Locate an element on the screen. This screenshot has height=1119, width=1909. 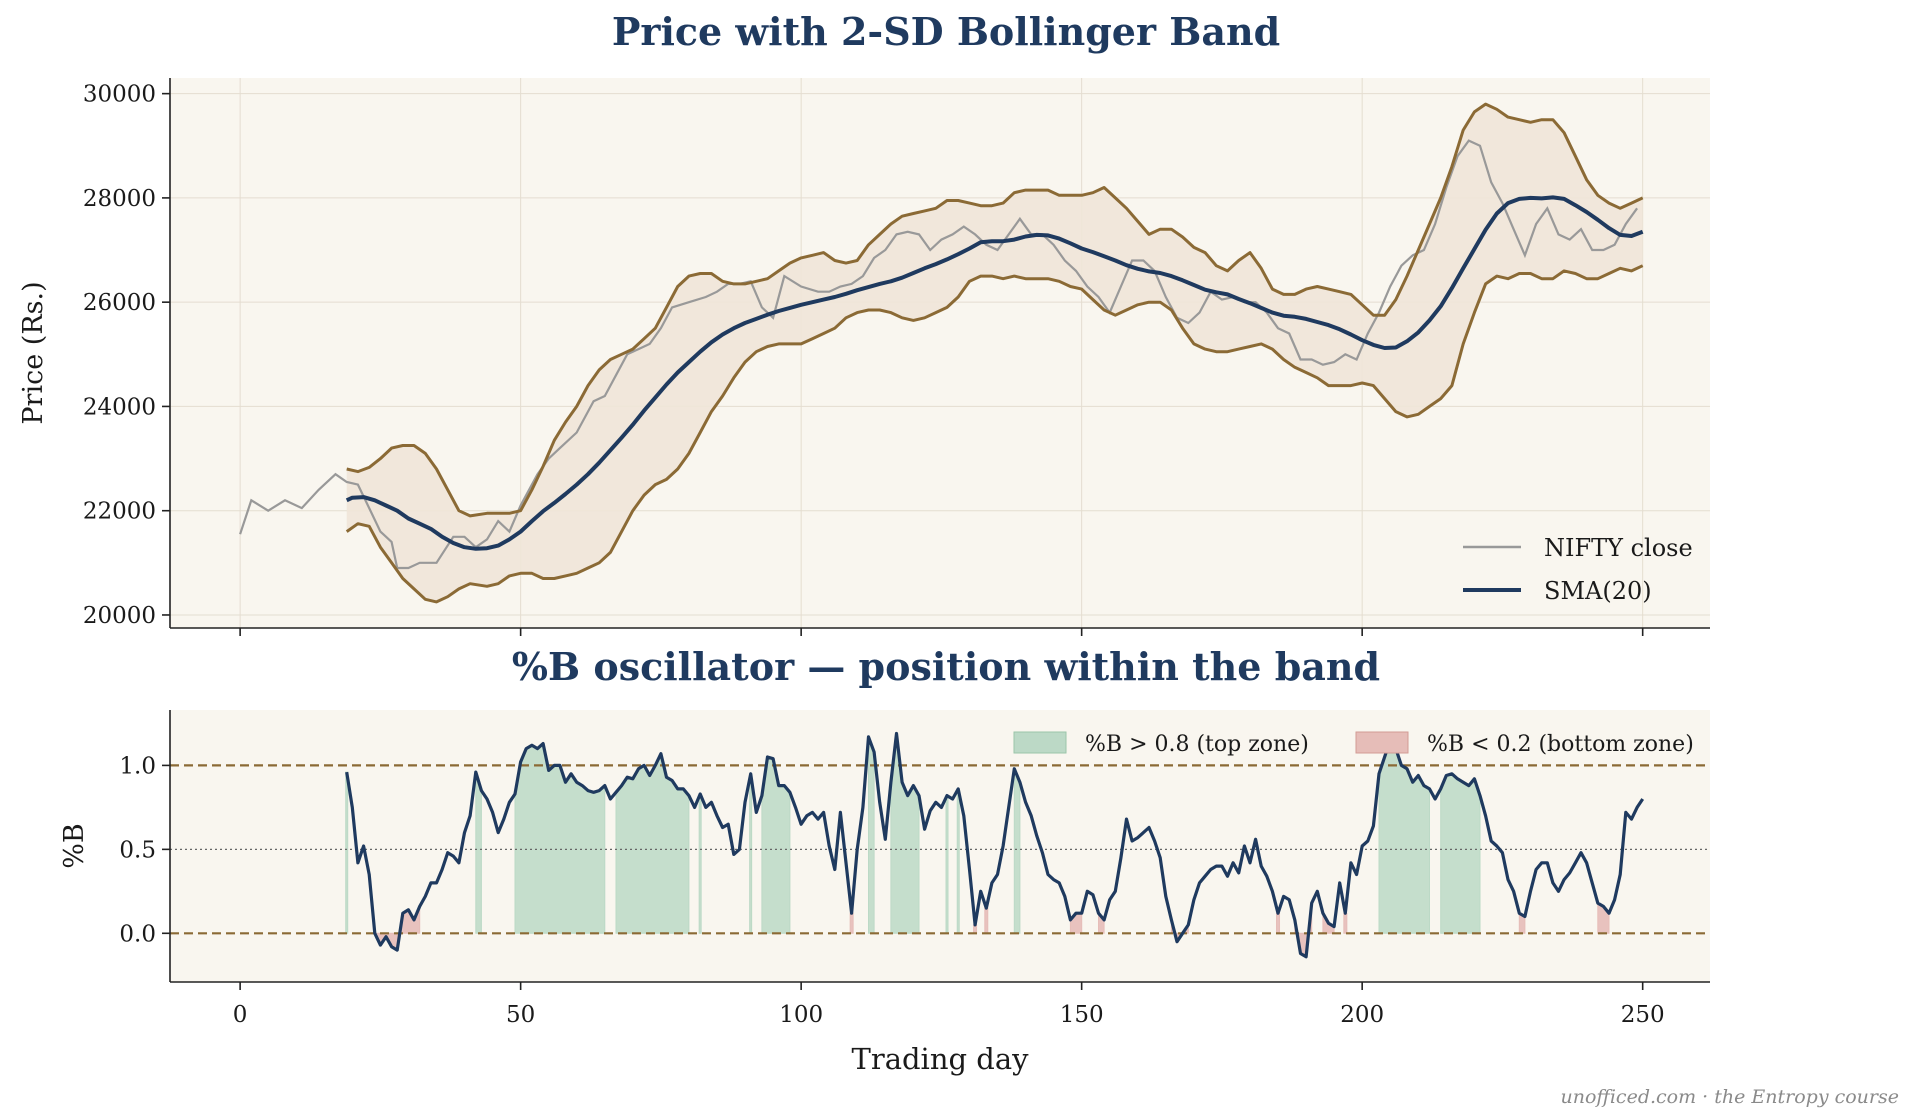
legend-close-label: NIFTY close is located at coordinates (1618, 548).